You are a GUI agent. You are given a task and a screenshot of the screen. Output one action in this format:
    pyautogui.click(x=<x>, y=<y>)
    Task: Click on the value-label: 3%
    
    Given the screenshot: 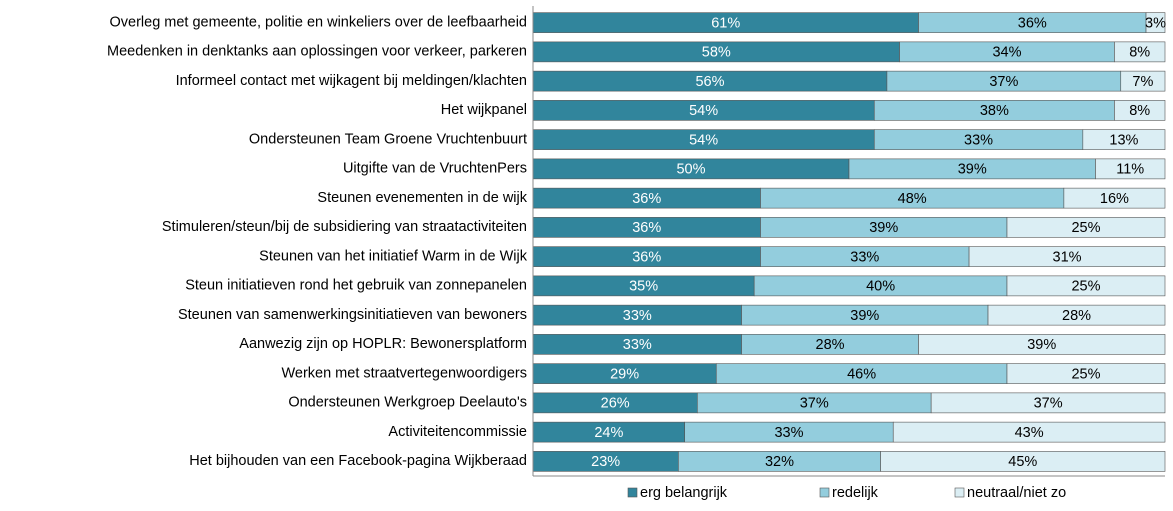 What is the action you would take?
    pyautogui.click(x=1155, y=23)
    